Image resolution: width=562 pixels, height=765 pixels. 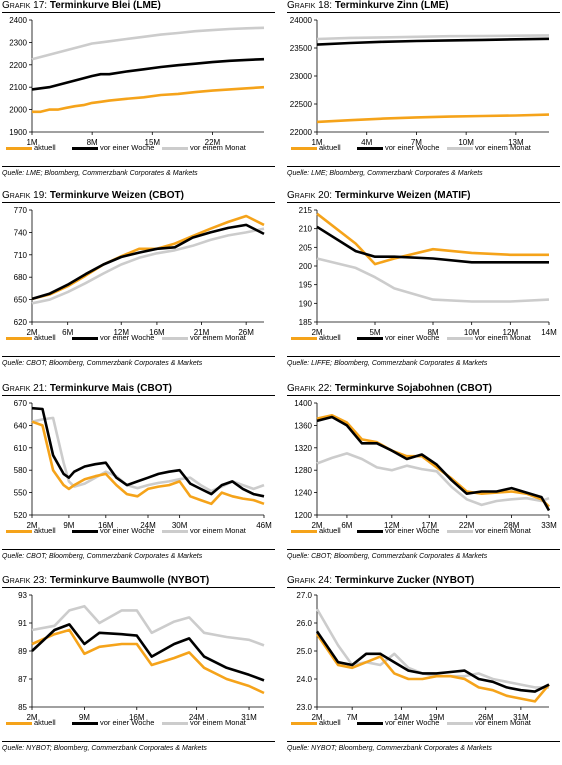 What do you see at coordinates (516, 142) in the screenshot?
I see `x-tick-label: 13M` at bounding box center [516, 142].